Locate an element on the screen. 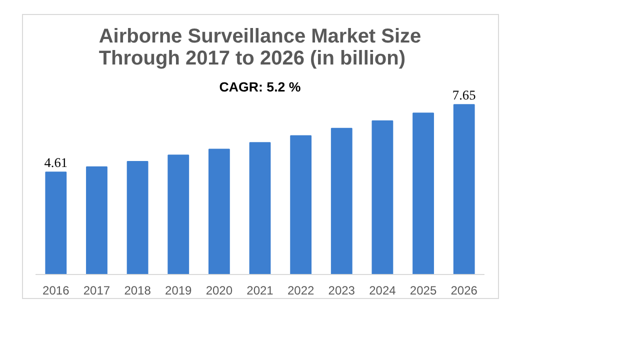 The image size is (629, 346). x-tick-label: 2024 is located at coordinates (382, 291).